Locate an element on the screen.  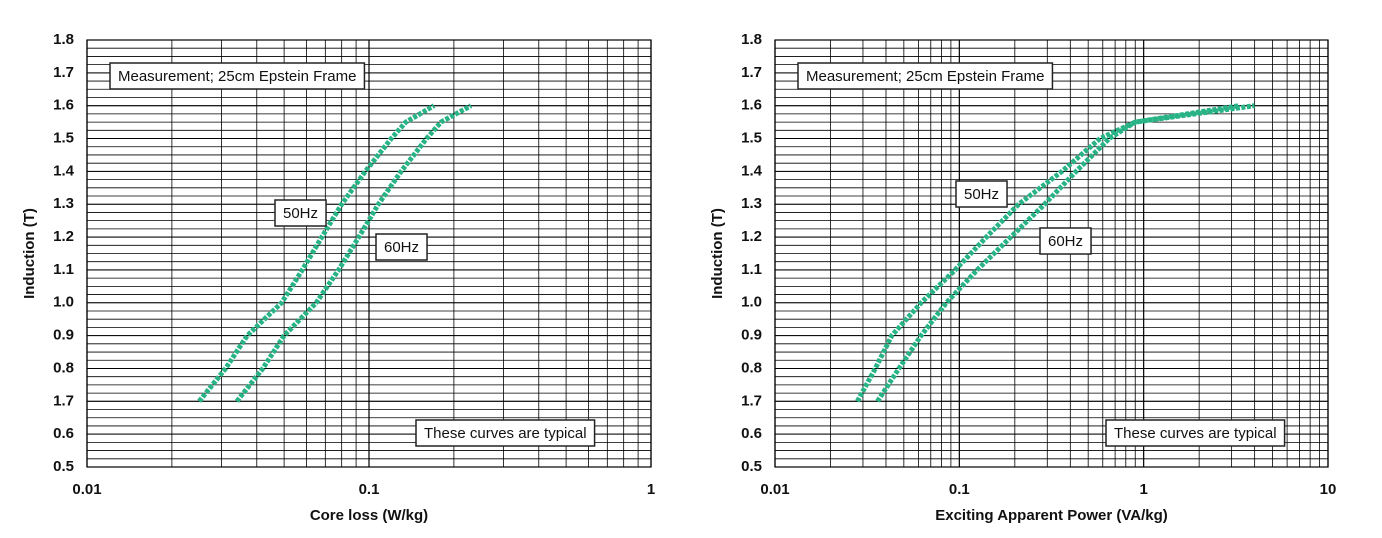
x-axis-label: Core loss (W/kg) is located at coordinates (369, 515).